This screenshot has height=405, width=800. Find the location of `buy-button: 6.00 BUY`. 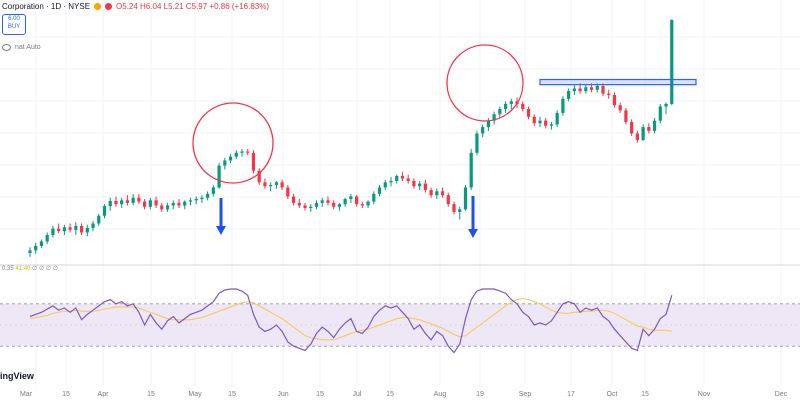

buy-button: 6.00 BUY is located at coordinates (14, 24).